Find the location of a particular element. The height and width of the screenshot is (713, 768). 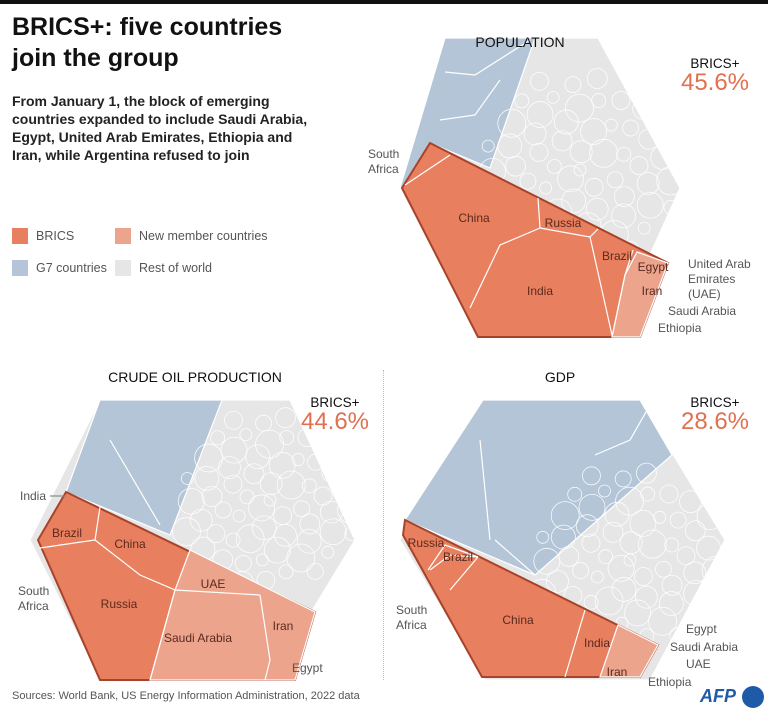

gdp-callout-south-africa: Africa is located at coordinates (411, 625).